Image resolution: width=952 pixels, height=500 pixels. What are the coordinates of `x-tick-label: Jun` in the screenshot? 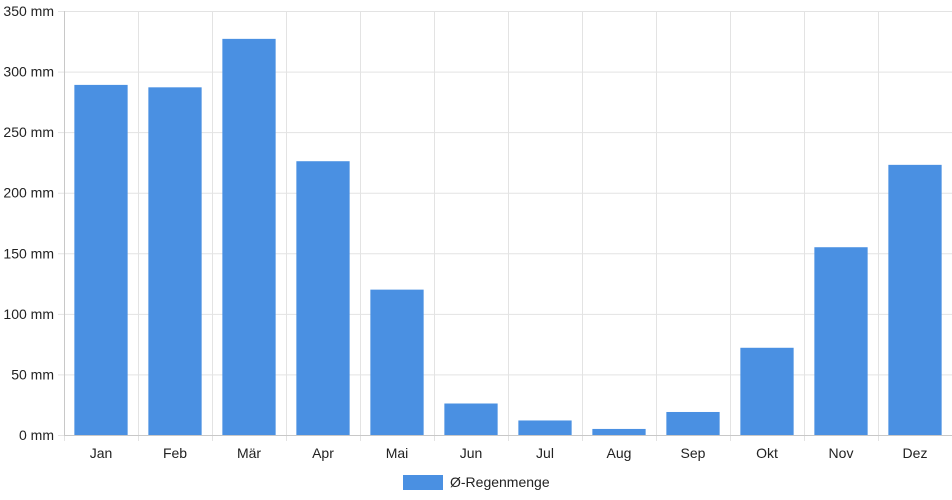 It's located at (471, 453).